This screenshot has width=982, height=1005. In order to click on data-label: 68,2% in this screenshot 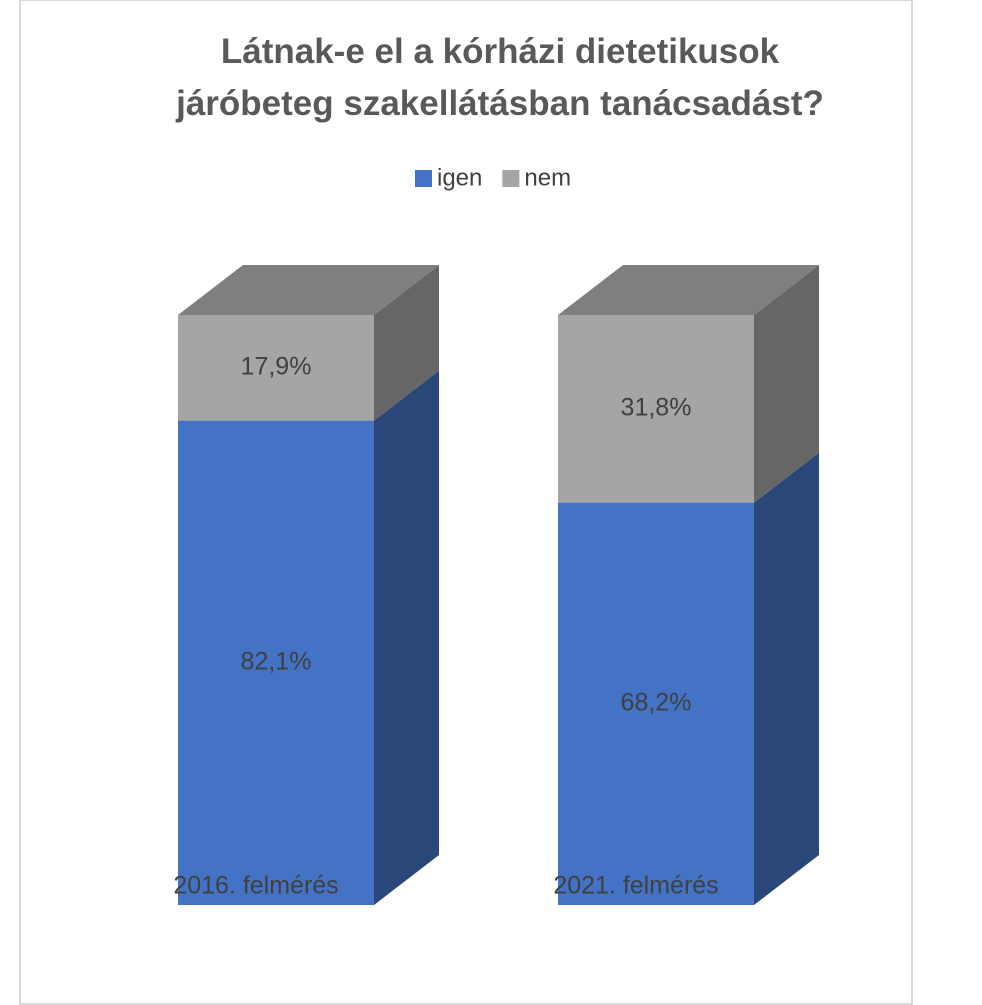, I will do `click(656, 702)`.